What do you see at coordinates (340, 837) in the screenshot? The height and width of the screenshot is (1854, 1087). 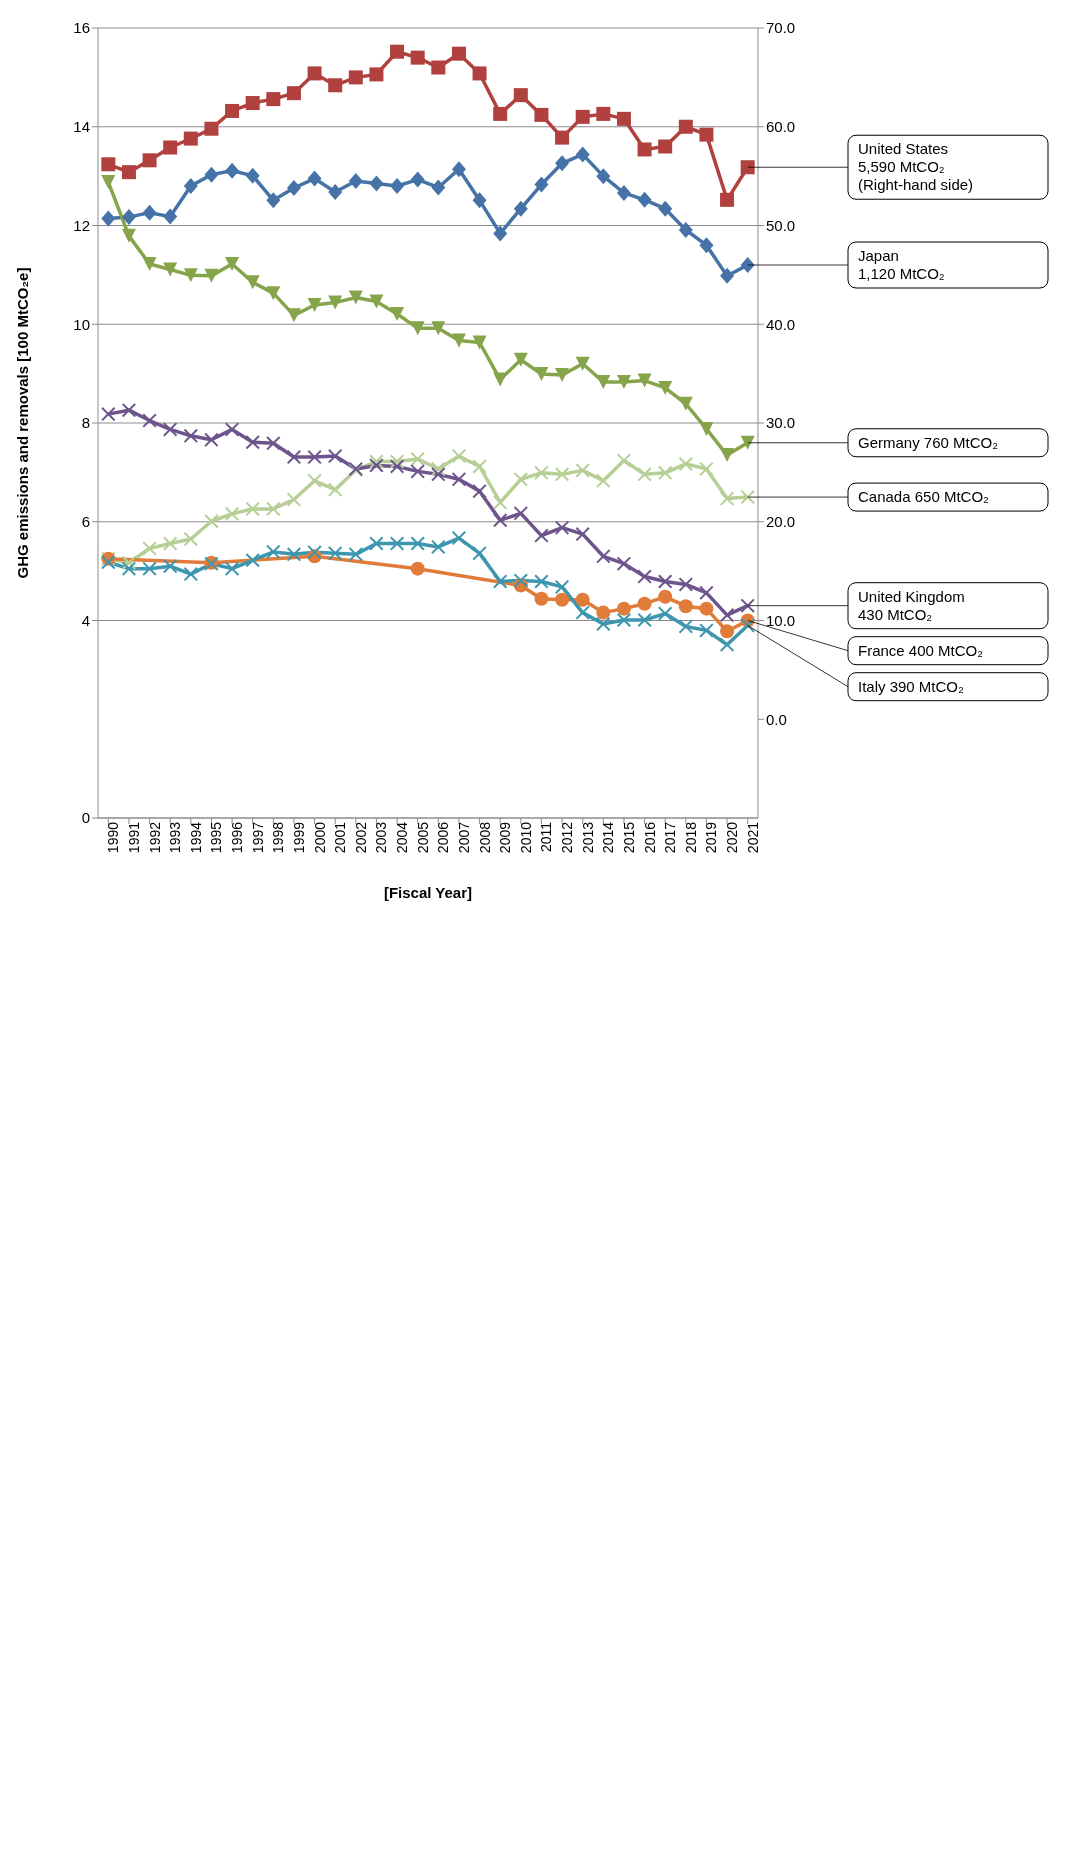 I see `x-tick-label: 2001` at bounding box center [340, 837].